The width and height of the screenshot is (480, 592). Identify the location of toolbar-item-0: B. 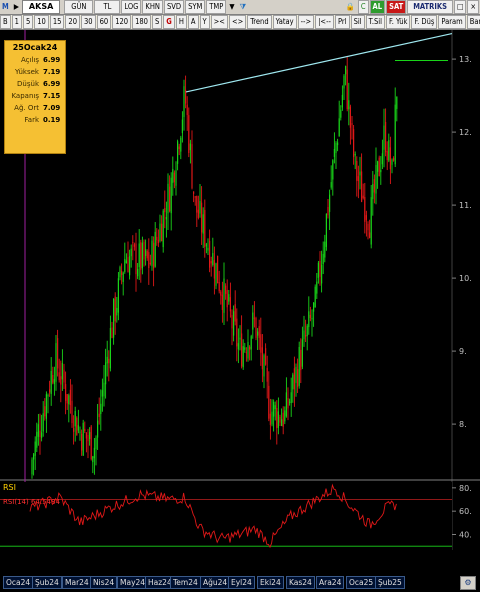
(5, 22).